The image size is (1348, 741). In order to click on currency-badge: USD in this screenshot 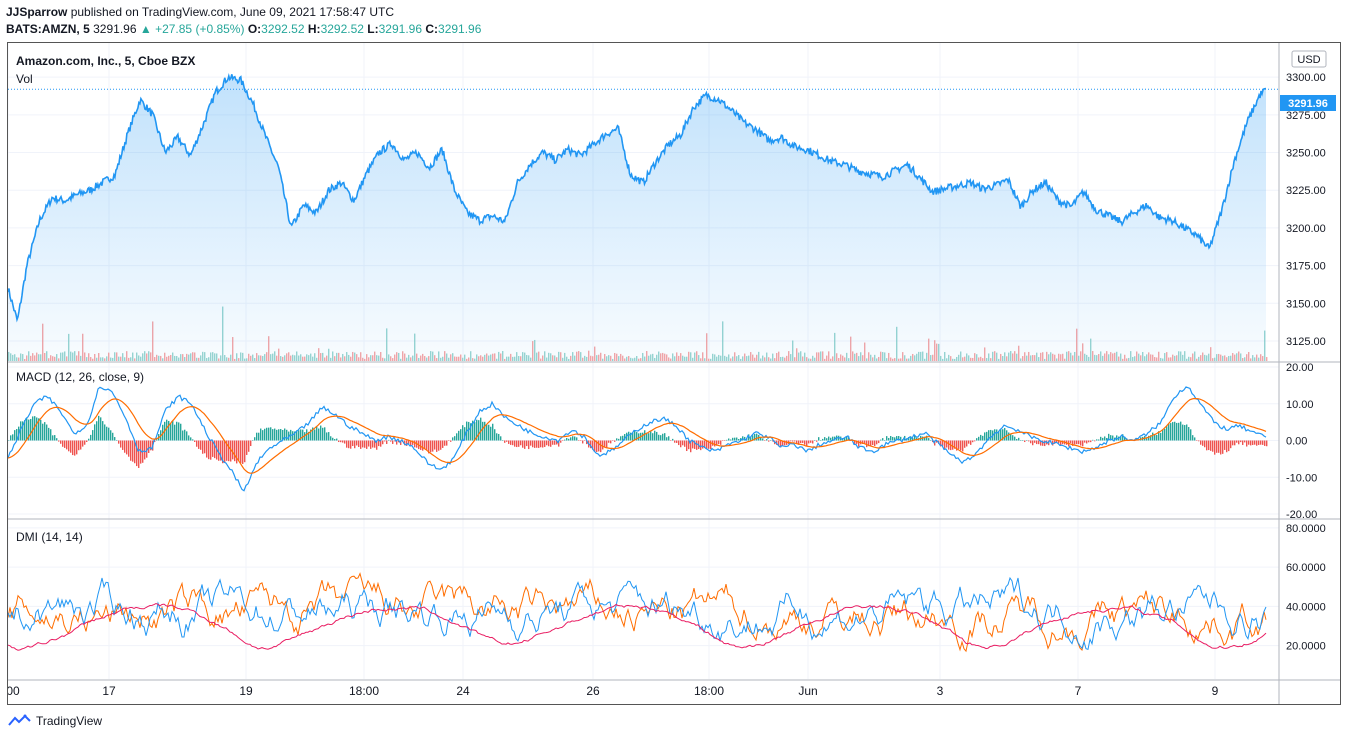, I will do `click(1309, 59)`.